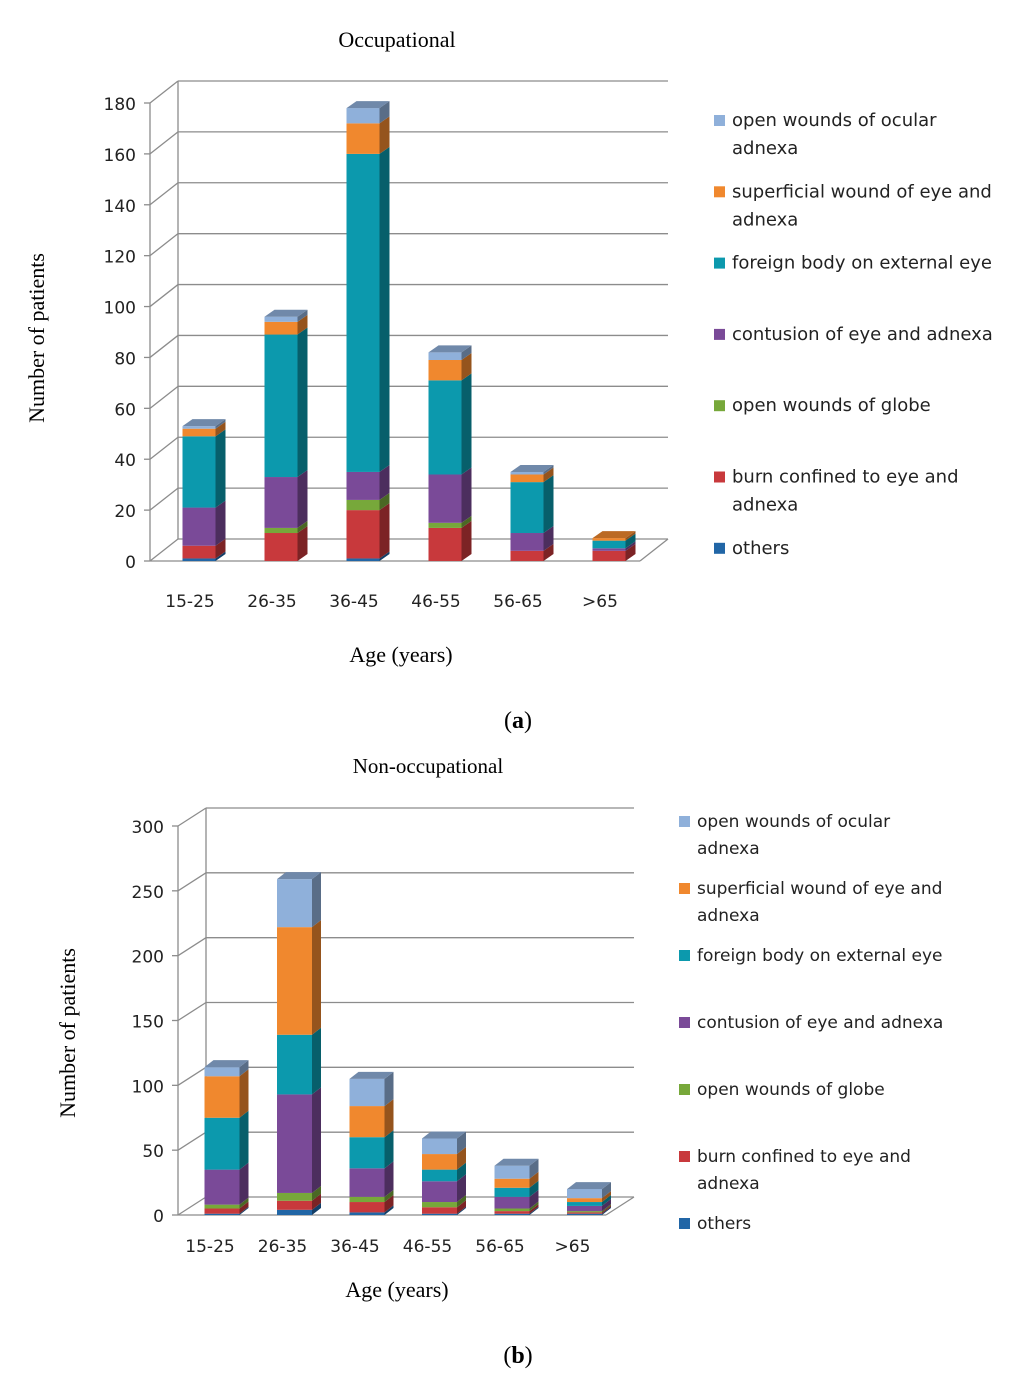 The image size is (1024, 1386). Describe the element at coordinates (751, 548) in the screenshot. I see `legend-item: others` at that location.